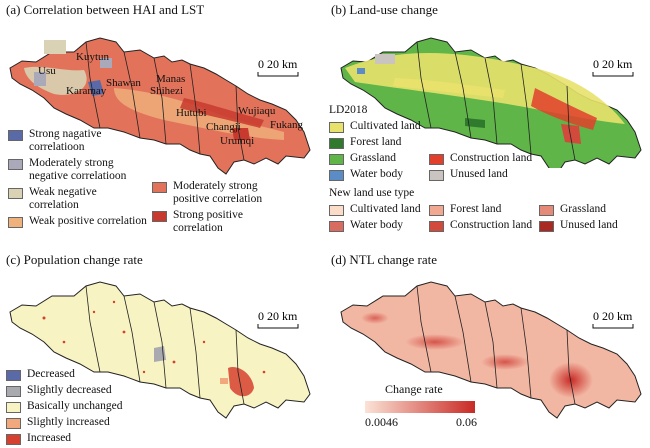 This screenshot has width=650, height=448. I want to click on city-label: Shawan, so click(123, 83).